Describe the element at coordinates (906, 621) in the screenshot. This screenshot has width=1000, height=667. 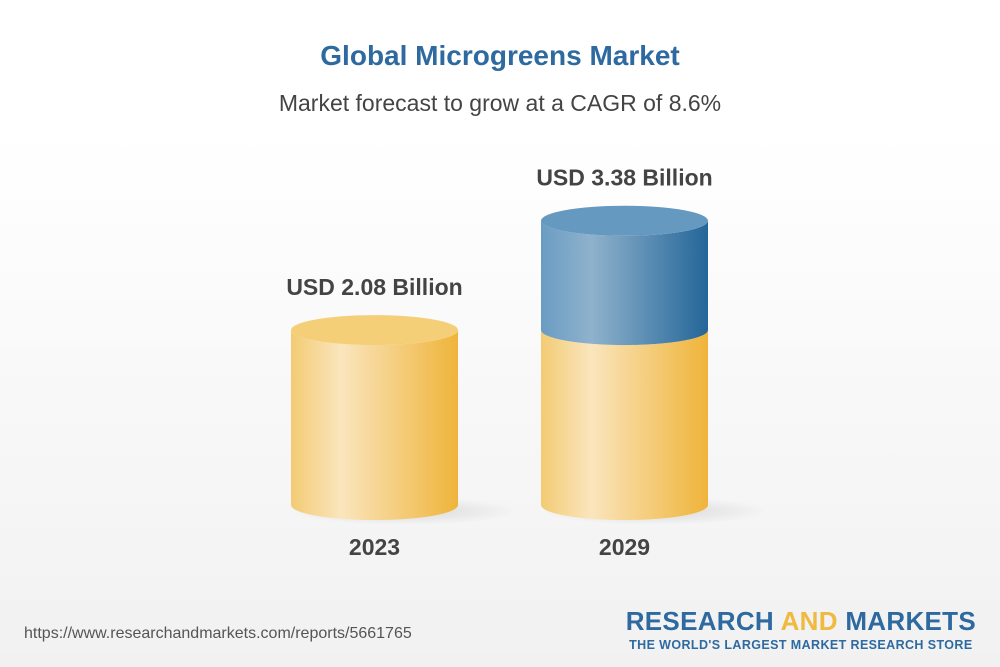
I see `logo-text-markets: MARKETS` at that location.